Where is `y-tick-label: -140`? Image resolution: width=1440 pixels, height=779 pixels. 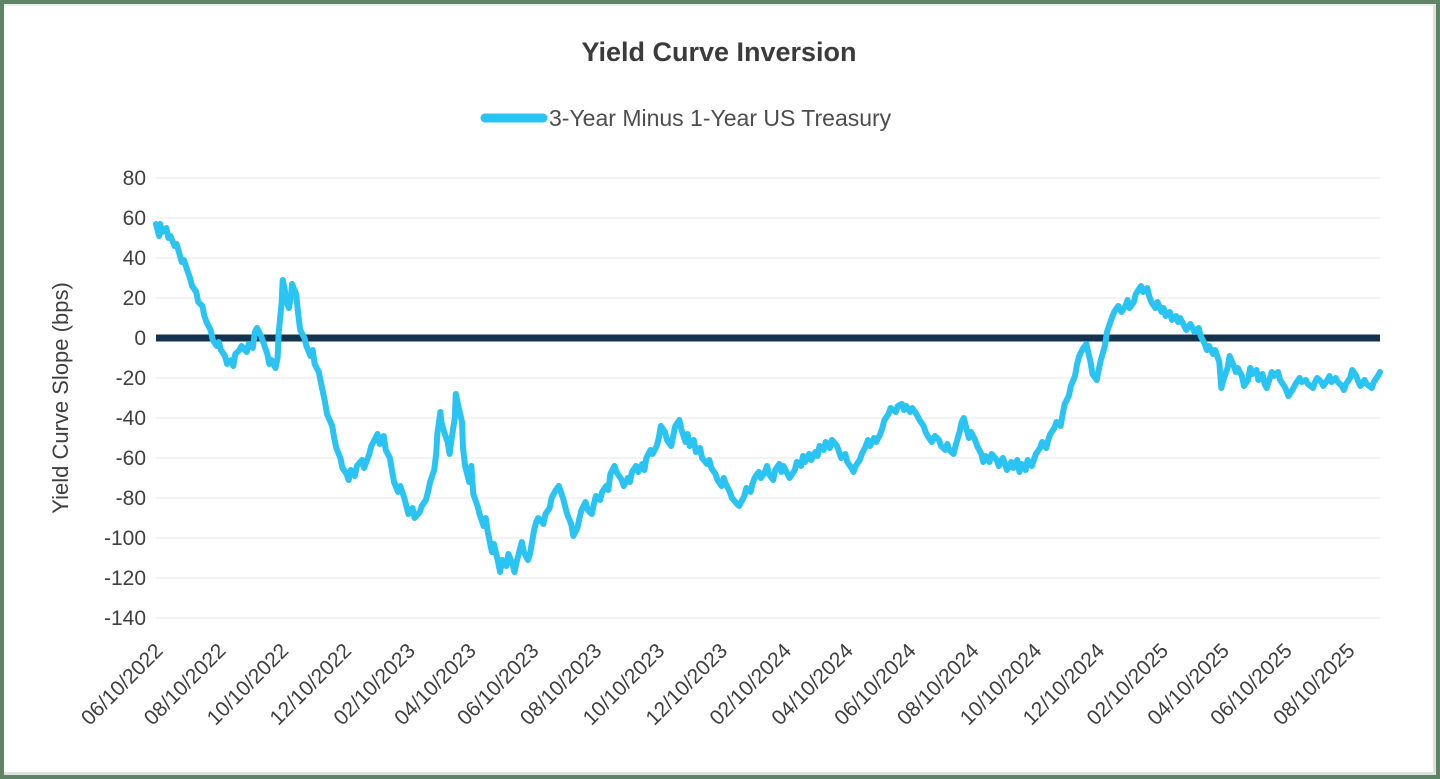
y-tick-label: -140 is located at coordinates (125, 618).